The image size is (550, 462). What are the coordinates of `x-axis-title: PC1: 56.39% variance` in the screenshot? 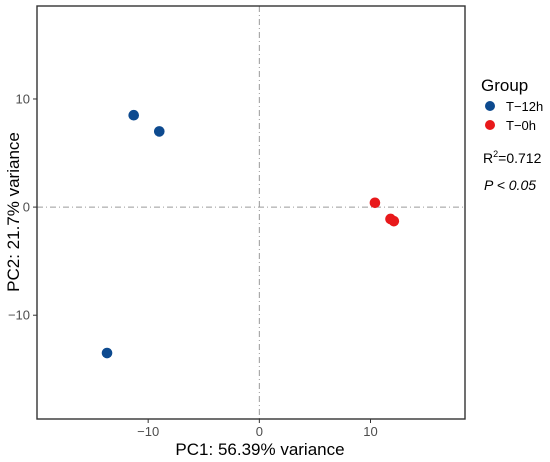 It's located at (259, 449).